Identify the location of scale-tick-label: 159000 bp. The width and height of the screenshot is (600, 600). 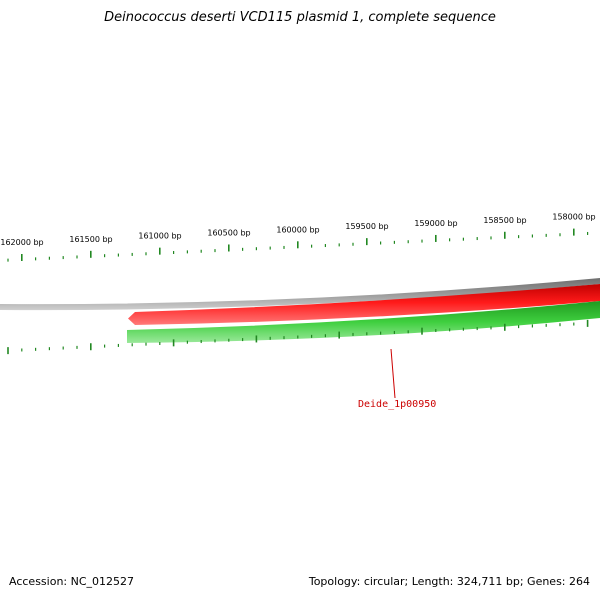
(435, 223).